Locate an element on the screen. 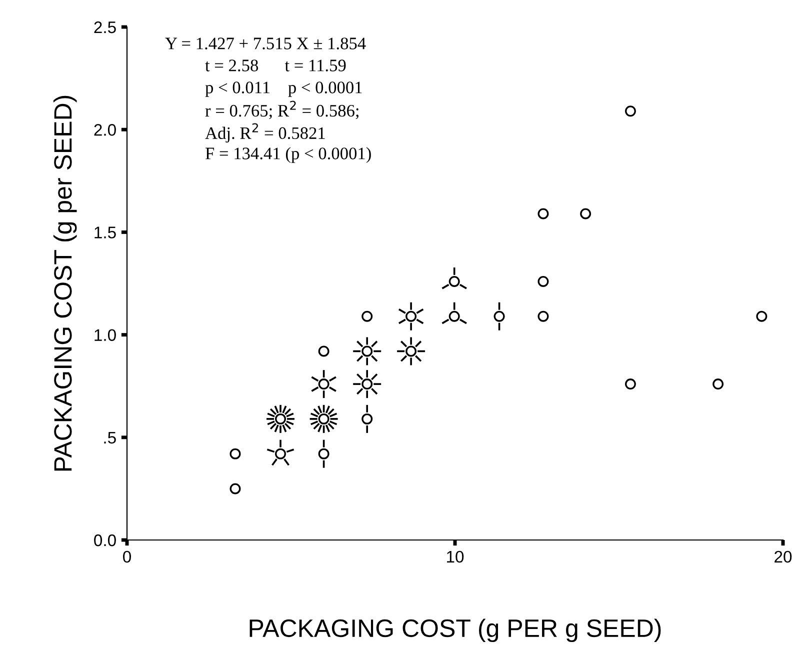 This screenshot has width=799, height=656. y-tick-label: 0.0 is located at coordinates (105, 540).